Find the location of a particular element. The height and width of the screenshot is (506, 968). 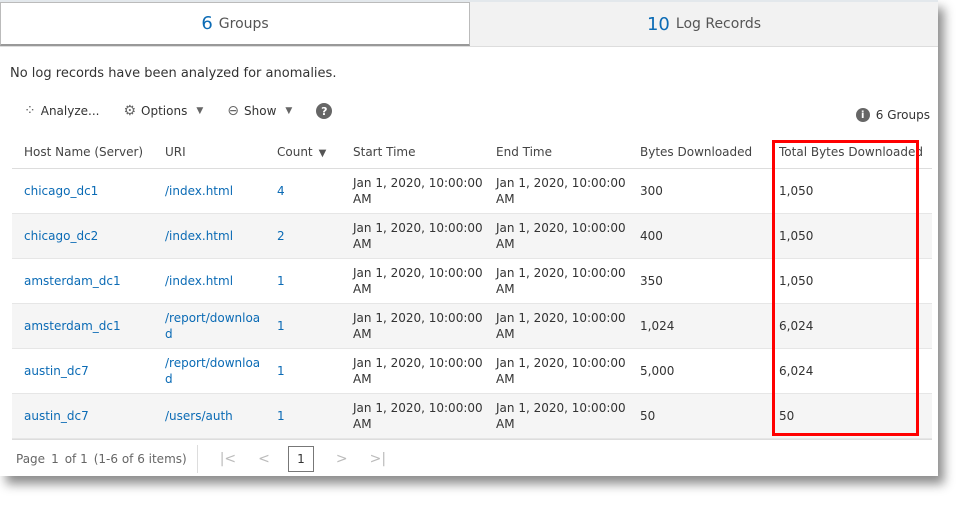

toolbar: ⁘ Analyze... ⚙ Options ▼ ⊖ Show ▼ ? is located at coordinates (178, 111).